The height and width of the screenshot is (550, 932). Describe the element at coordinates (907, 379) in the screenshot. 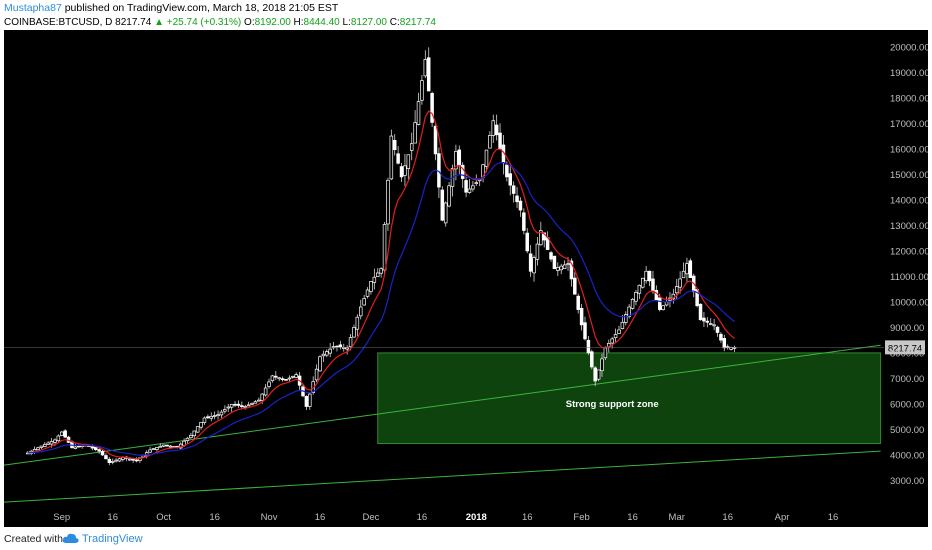

I see `y-tick-label: 7000.00` at that location.